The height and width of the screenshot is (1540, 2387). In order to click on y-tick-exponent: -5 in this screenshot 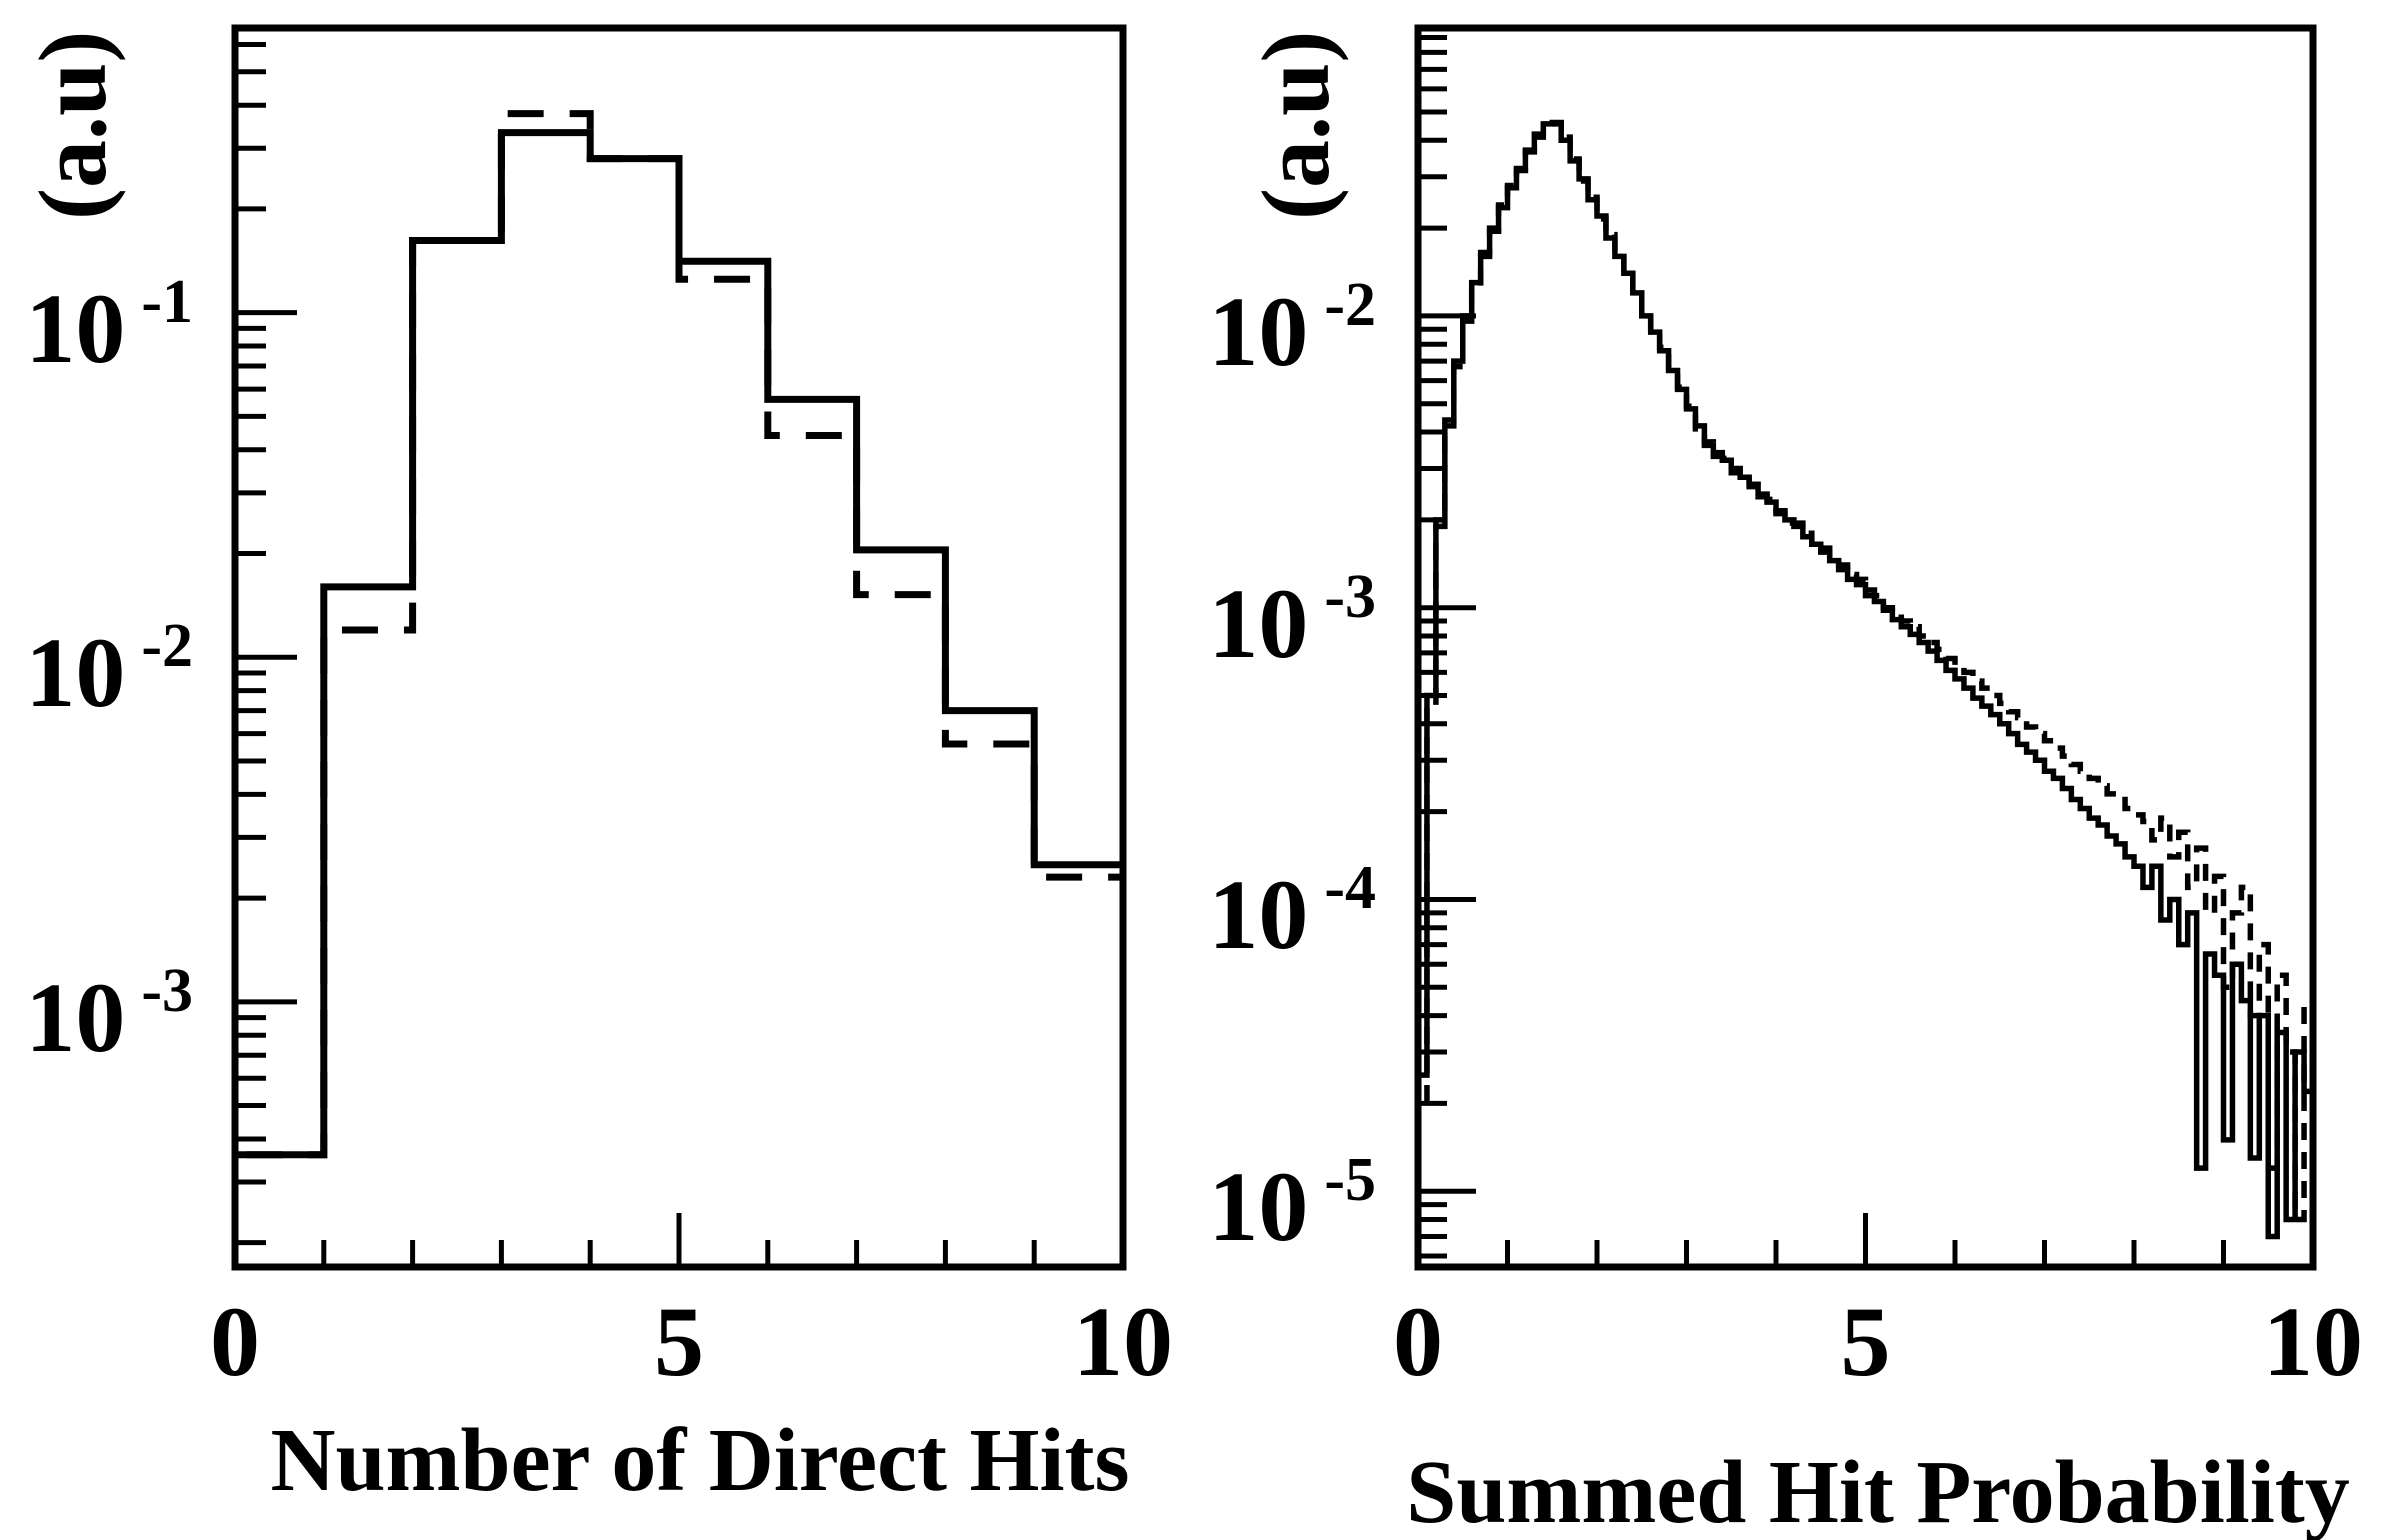, I will do `click(1350, 1180)`.